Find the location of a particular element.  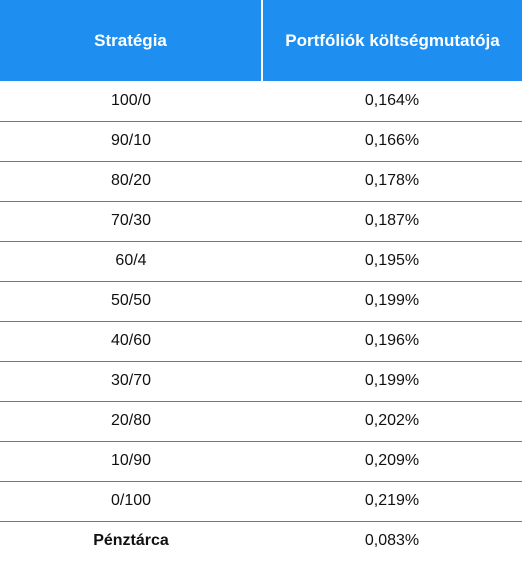

cost-cell: 0,202% is located at coordinates (392, 421).